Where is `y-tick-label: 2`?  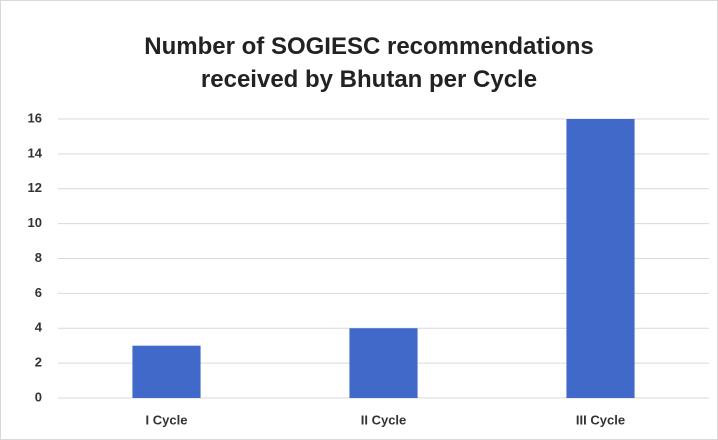 y-tick-label: 2 is located at coordinates (38, 362).